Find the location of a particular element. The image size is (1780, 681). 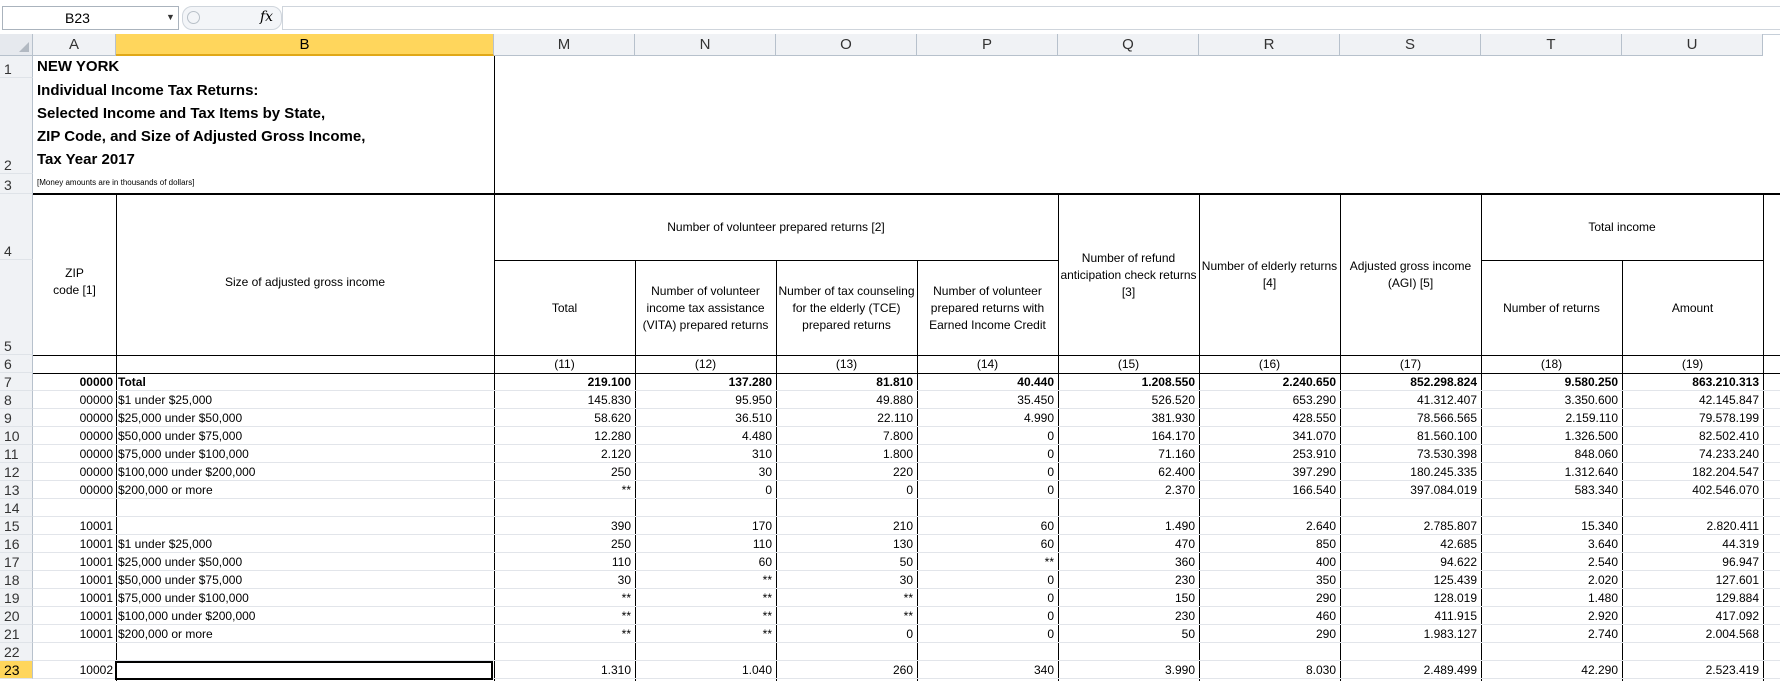

value-cell: 74.233.240 is located at coordinates (1728, 454).